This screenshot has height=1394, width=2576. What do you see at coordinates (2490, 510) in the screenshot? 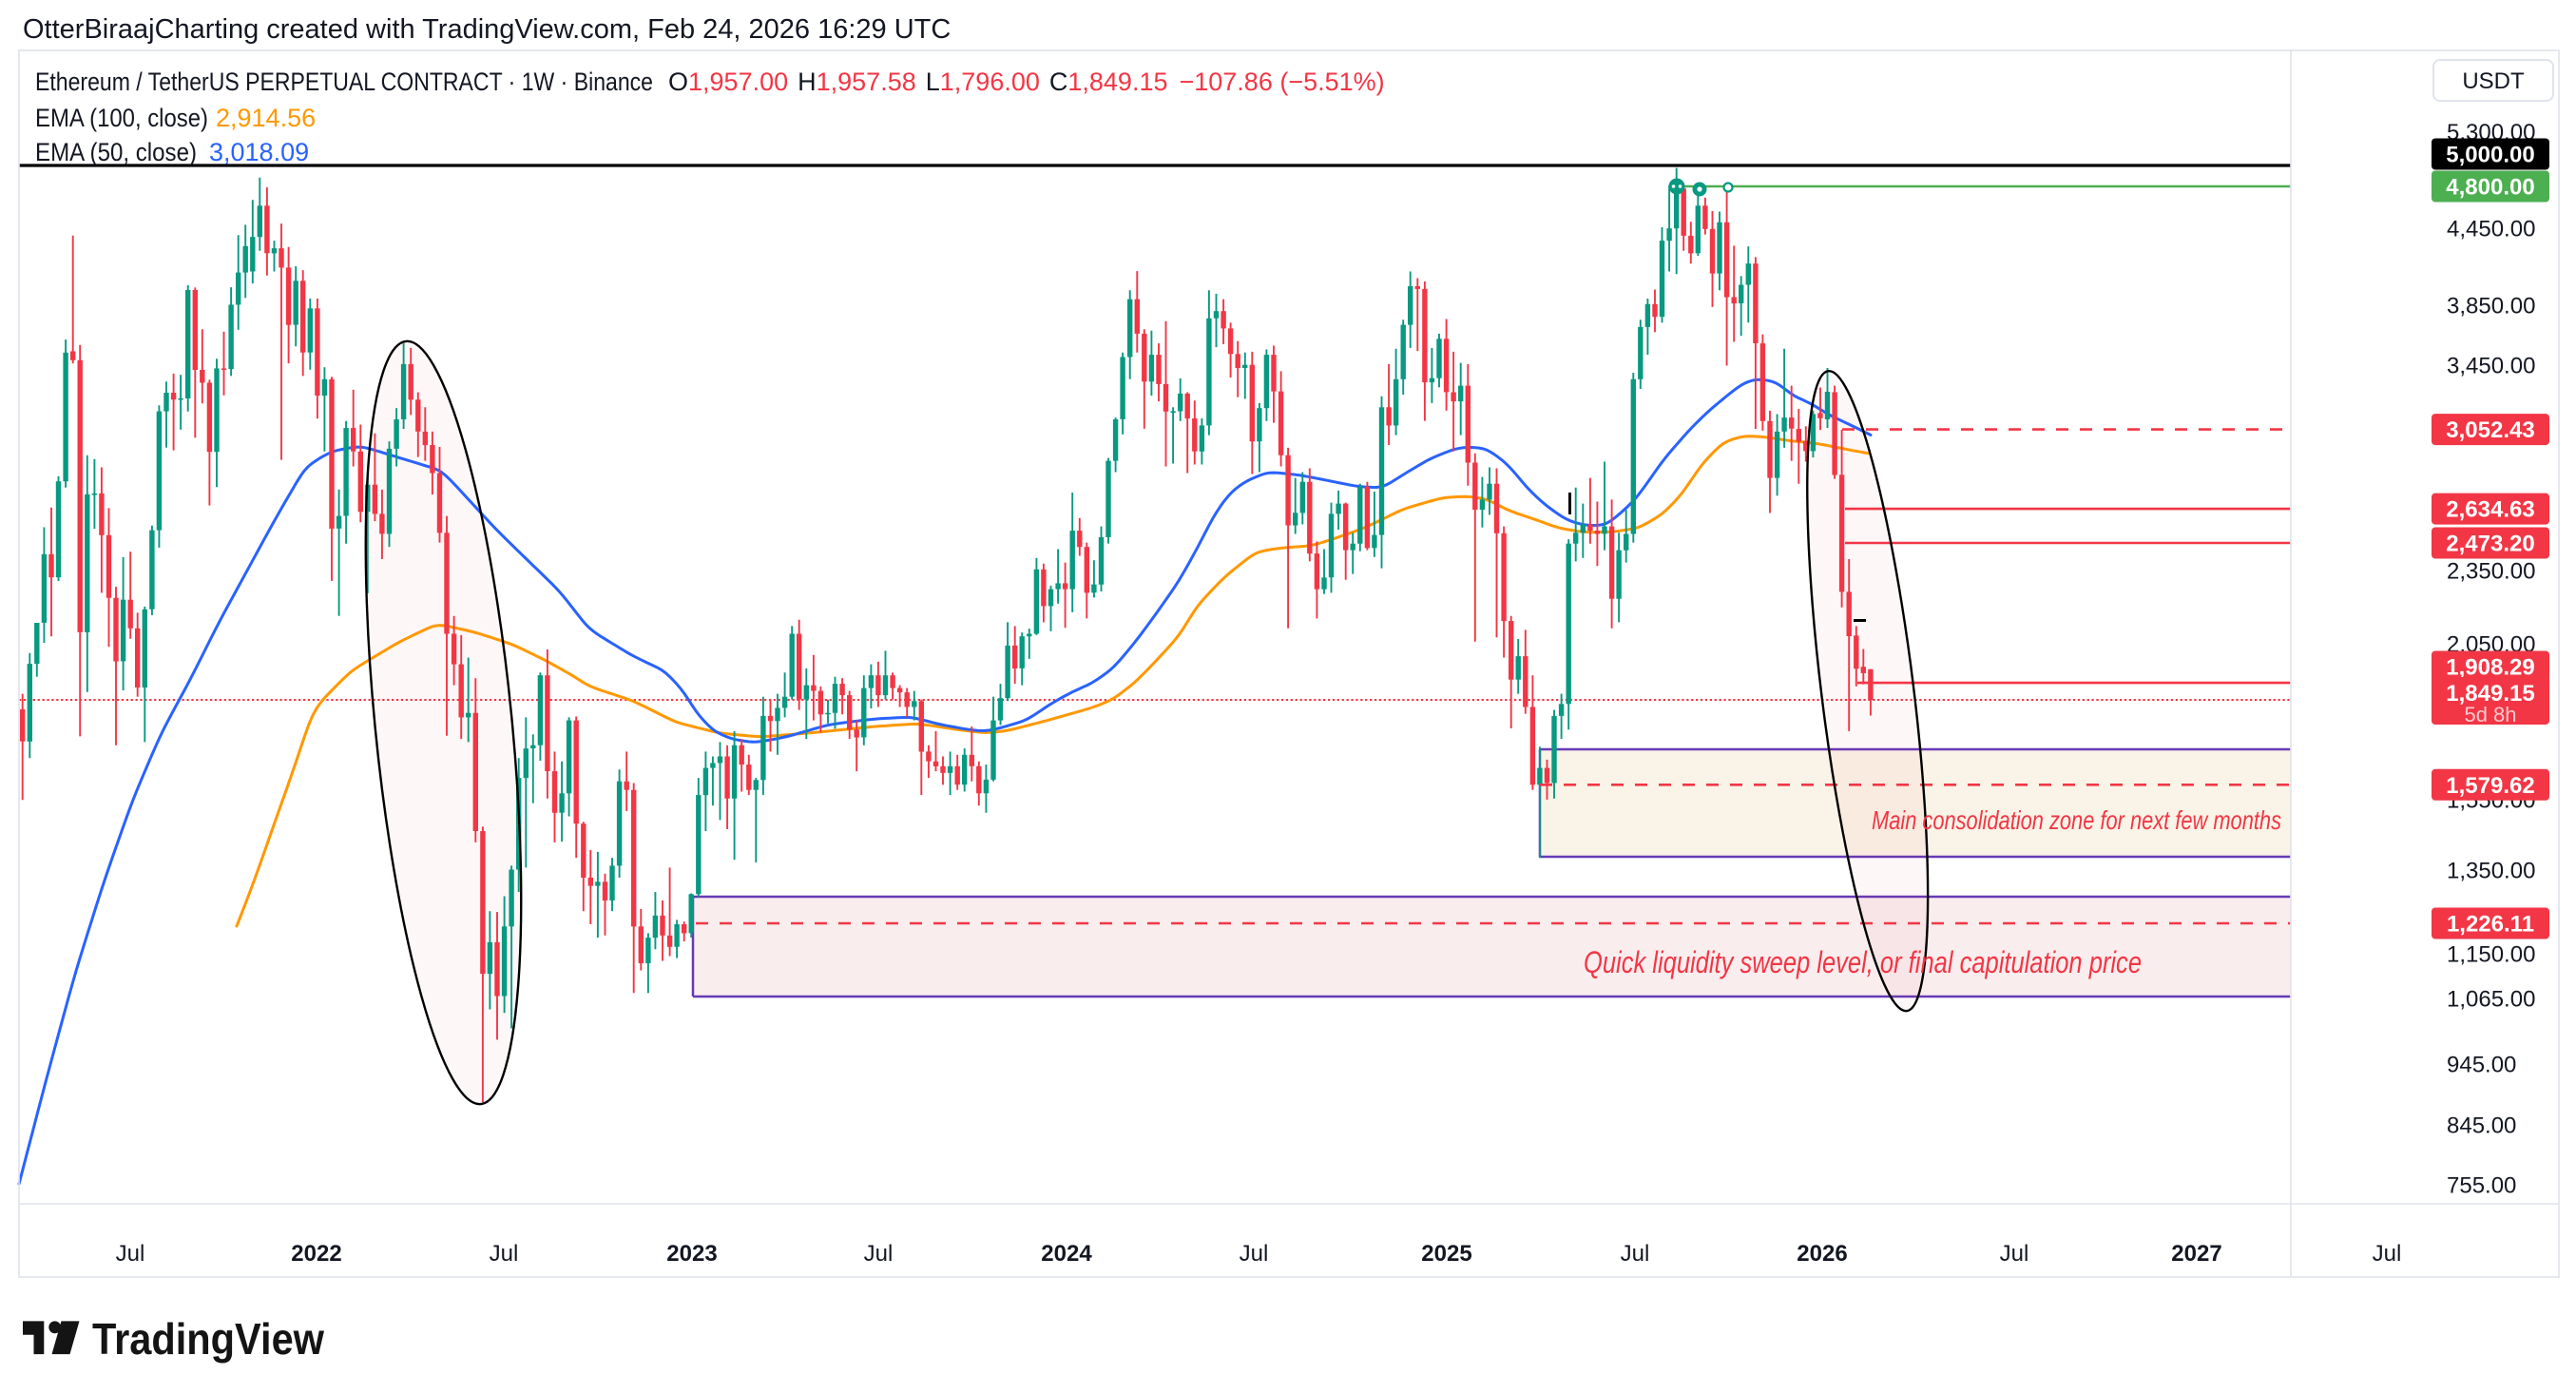
I see `svg-text: 2,634.63` at bounding box center [2490, 510].